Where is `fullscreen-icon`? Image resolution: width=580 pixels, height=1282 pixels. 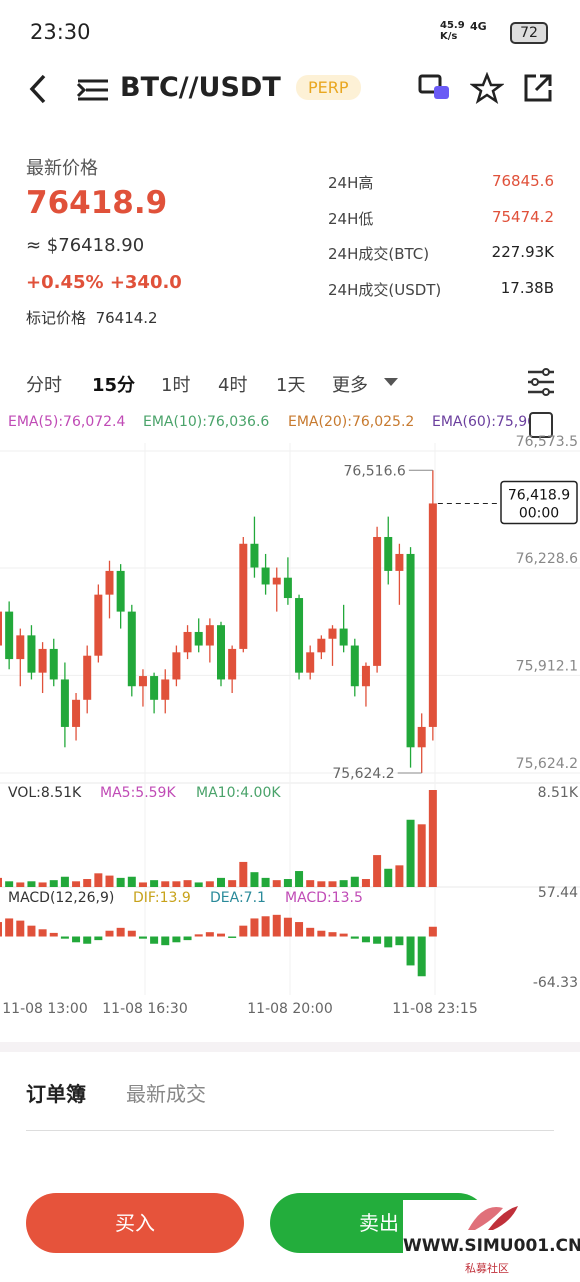 fullscreen-icon is located at coordinates (541, 425).